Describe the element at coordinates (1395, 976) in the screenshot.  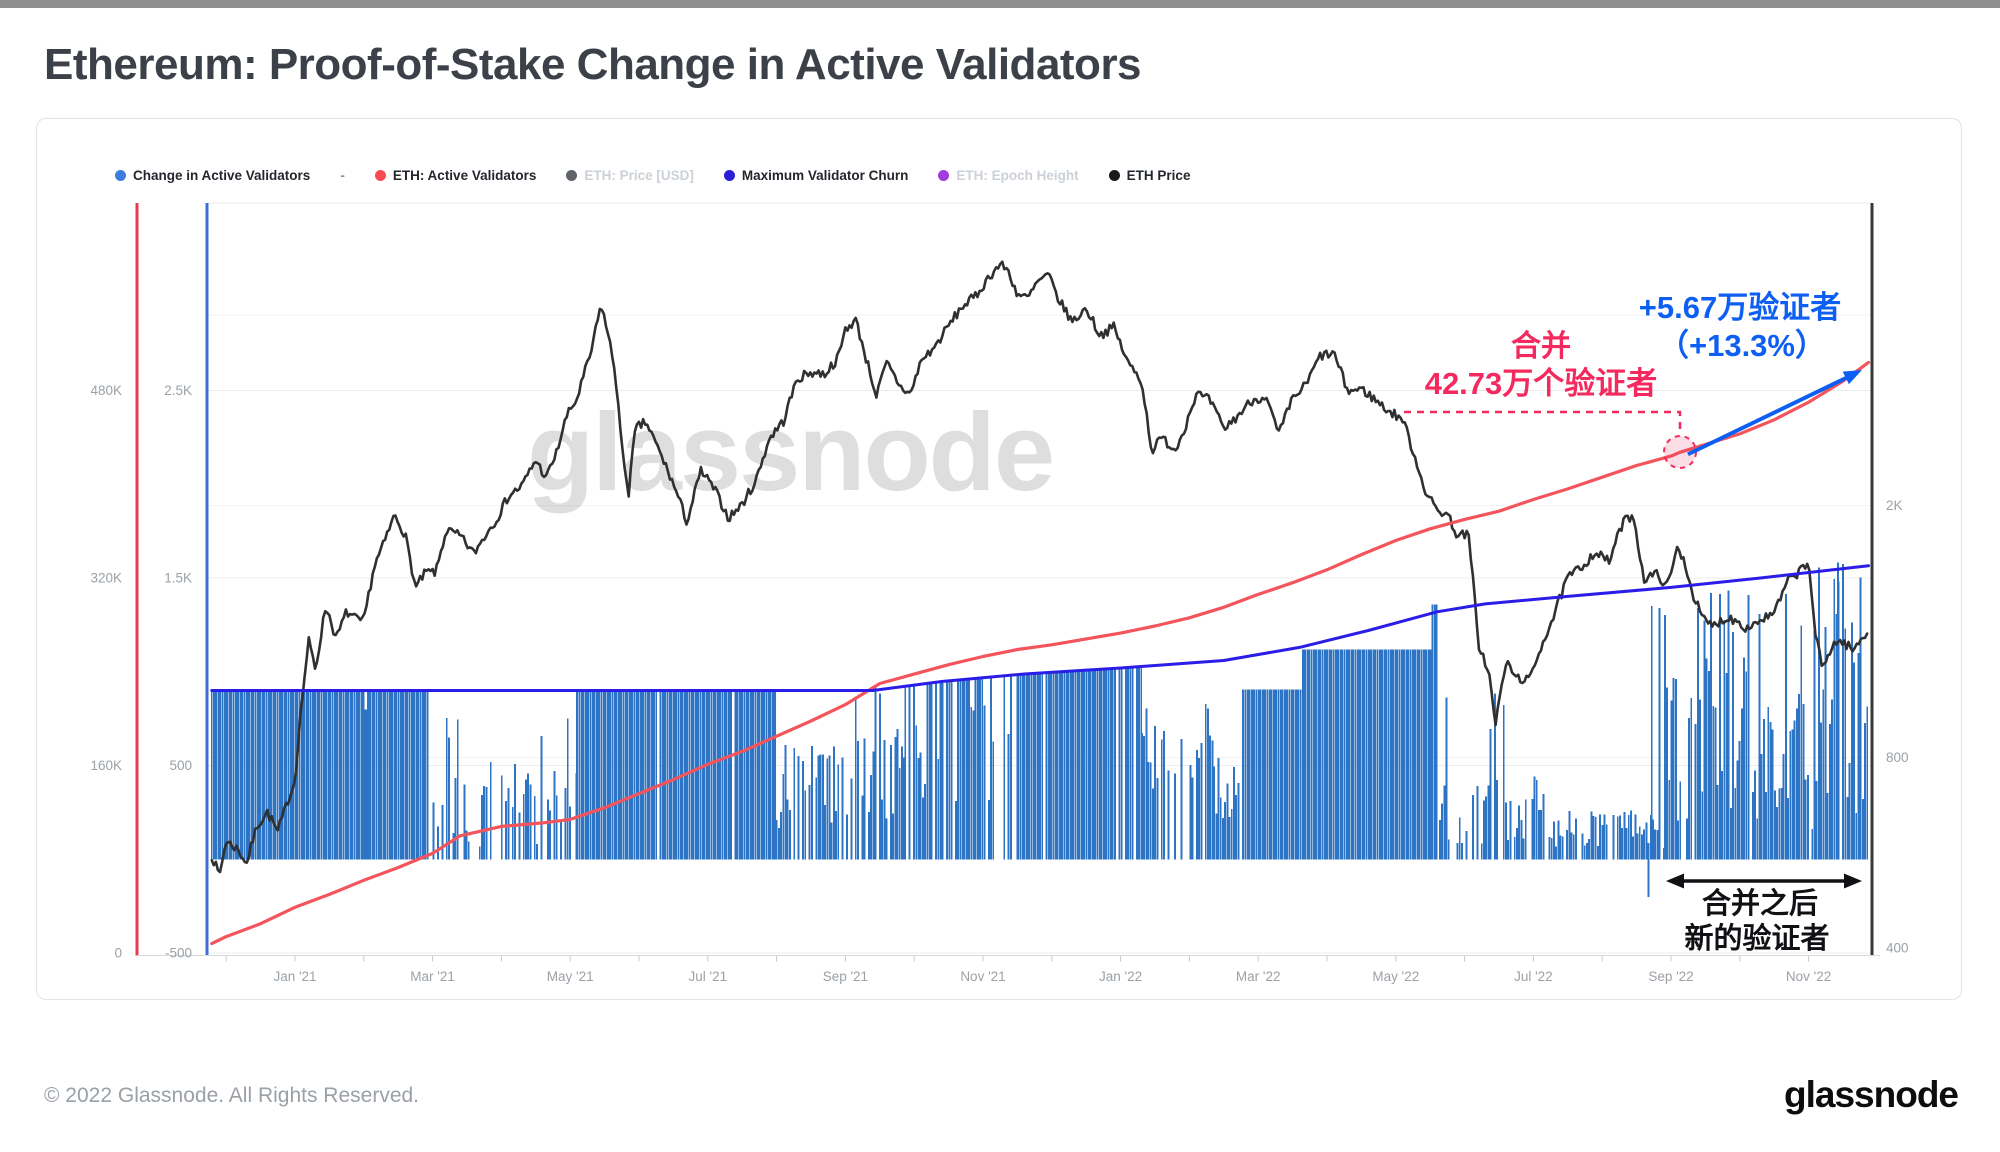
I see `x-axis-month-tick: May '22` at that location.